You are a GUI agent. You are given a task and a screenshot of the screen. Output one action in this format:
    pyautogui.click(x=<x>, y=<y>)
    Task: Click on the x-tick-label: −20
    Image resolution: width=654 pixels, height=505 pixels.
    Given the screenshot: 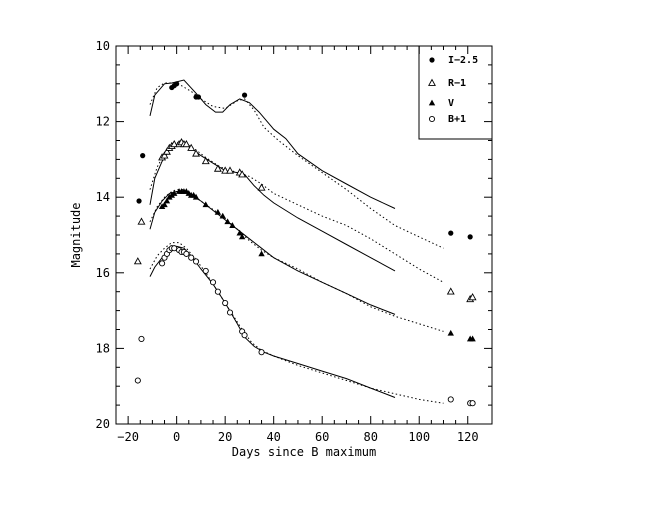 What is the action you would take?
    pyautogui.click(x=128, y=437)
    